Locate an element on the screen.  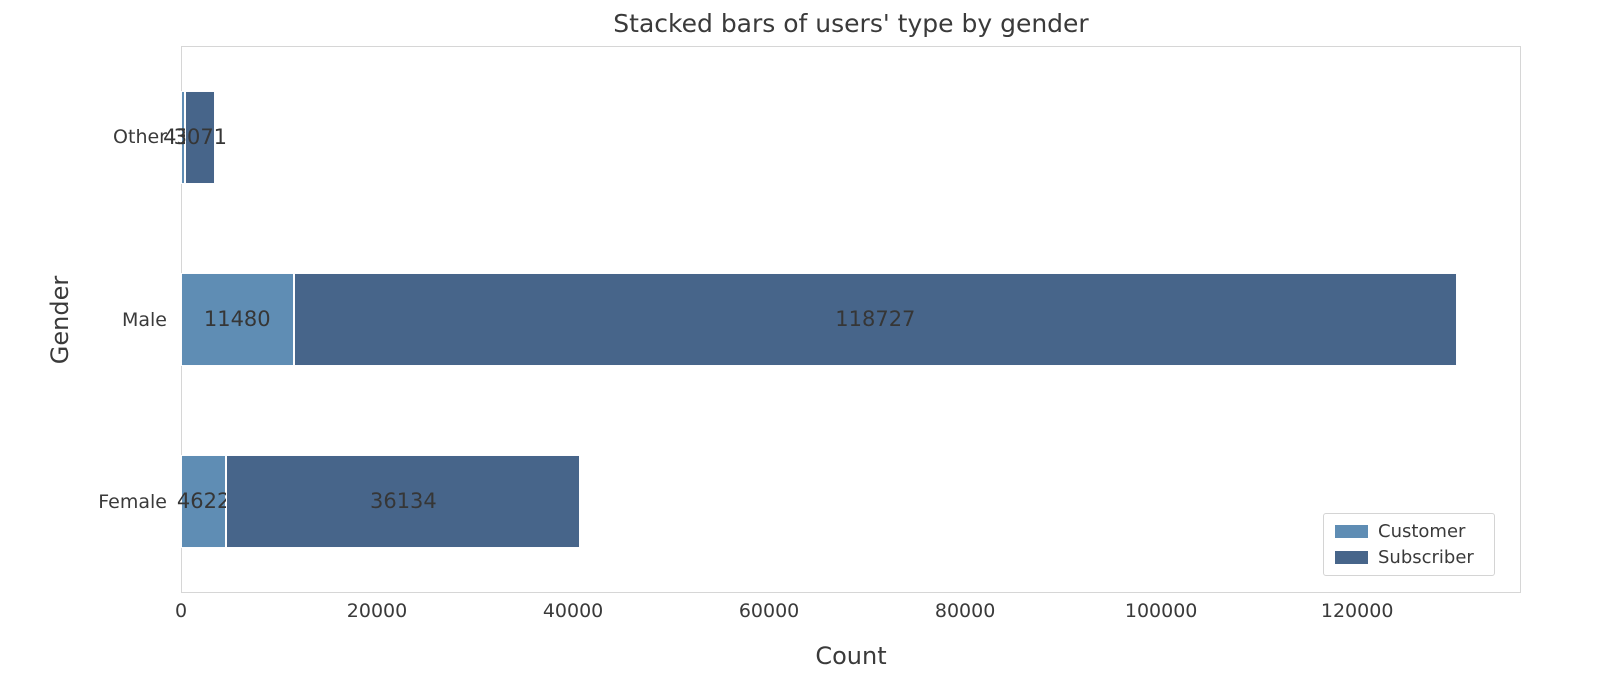
x-tick-label: 60000 is located at coordinates (769, 611).